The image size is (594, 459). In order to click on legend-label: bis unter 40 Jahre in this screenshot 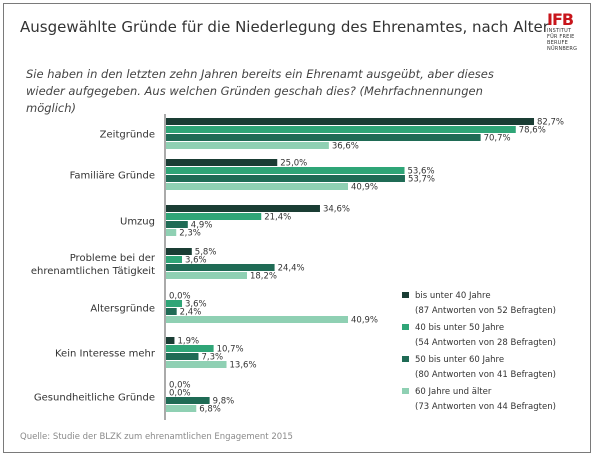, I will do `click(453, 296)`.